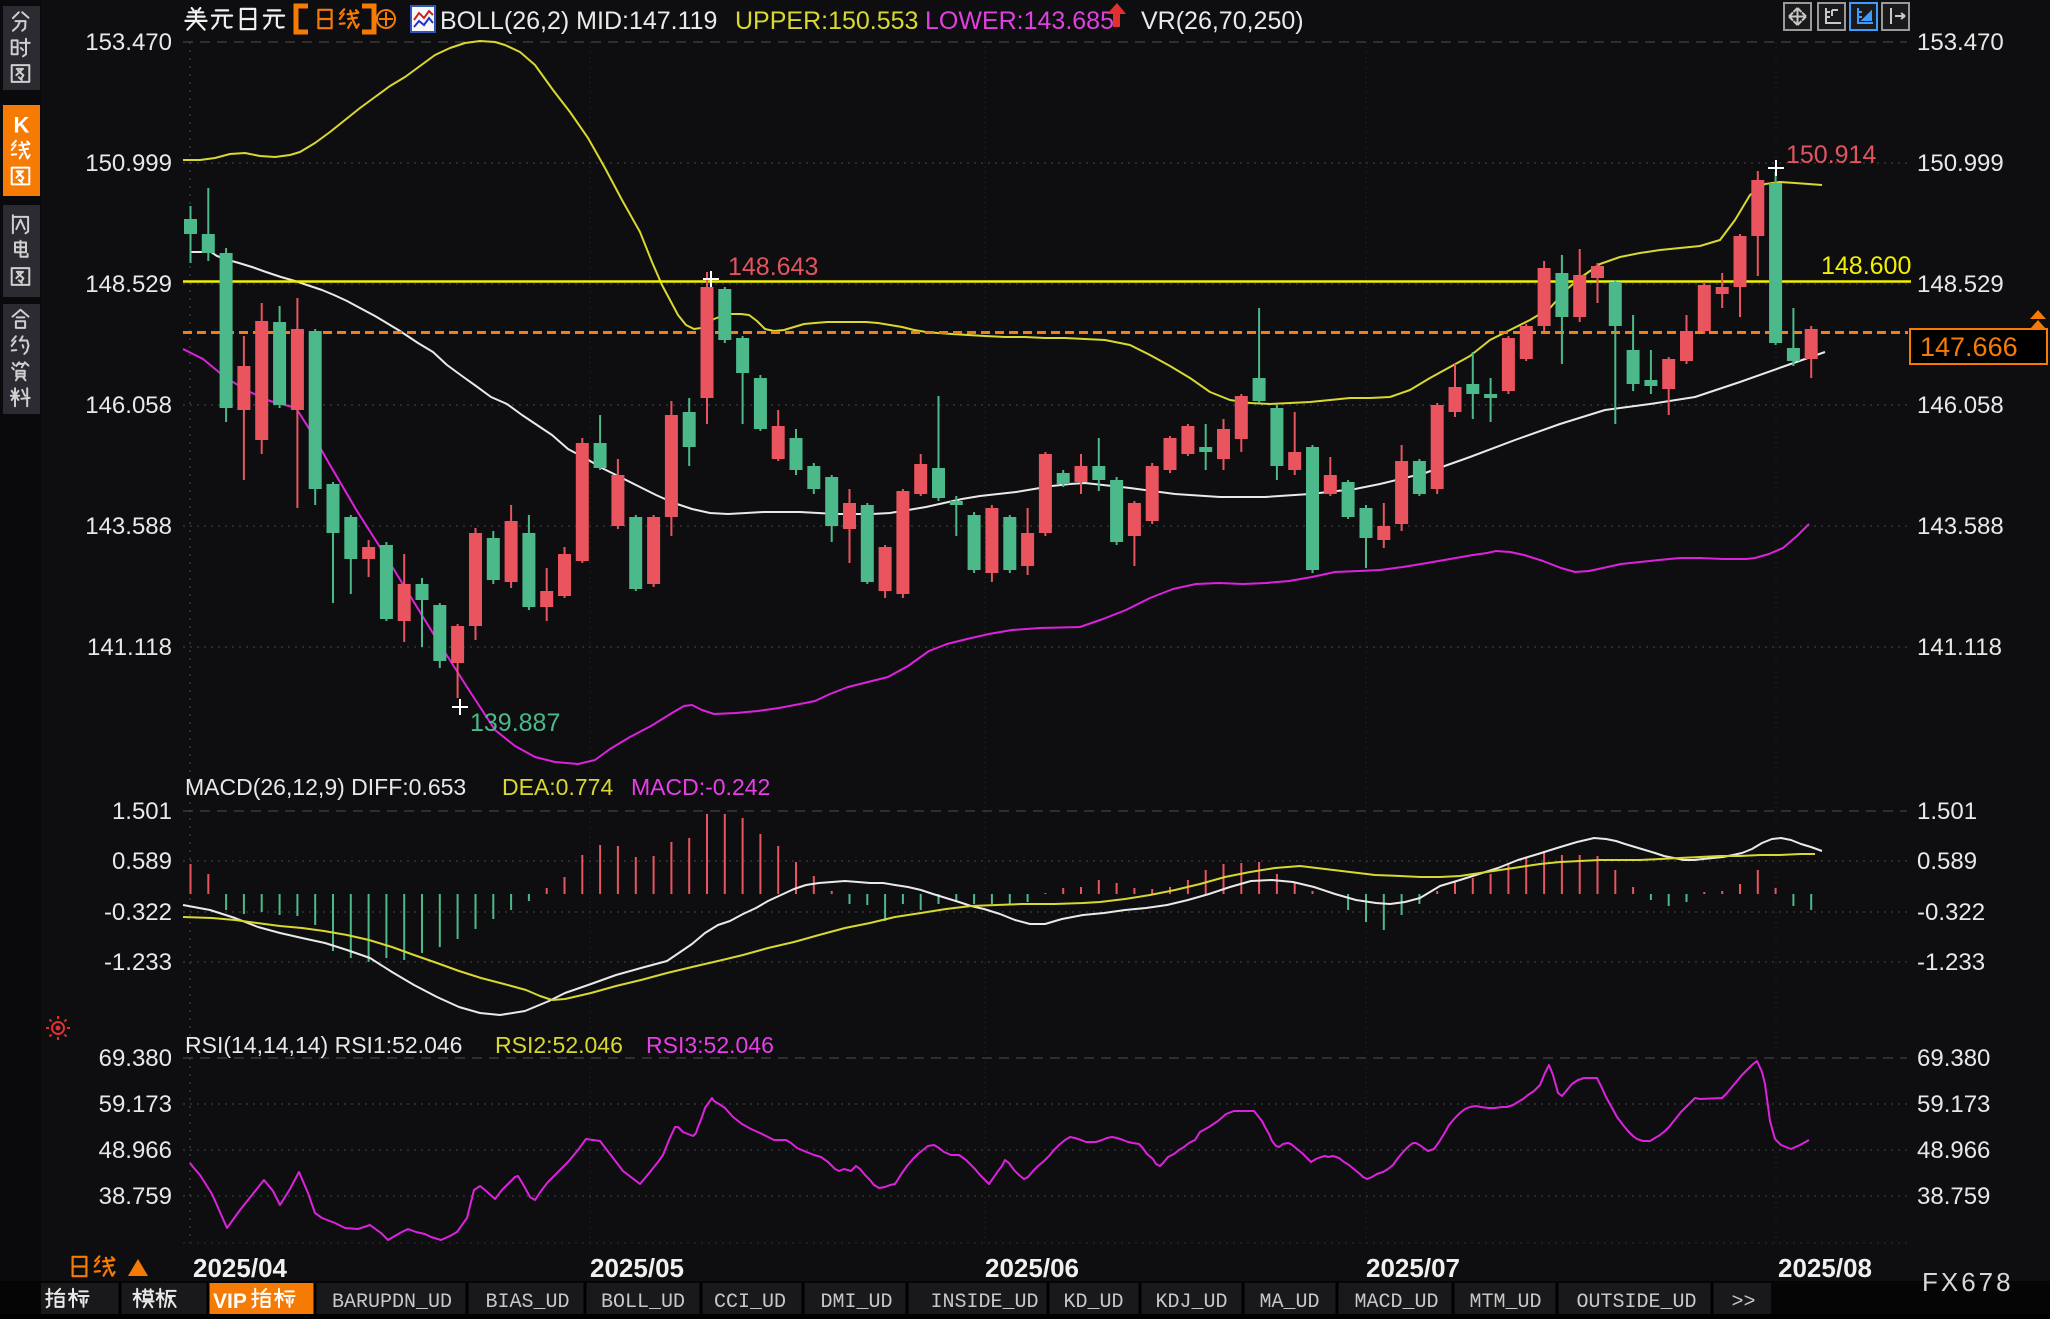  What do you see at coordinates (700, 787) in the screenshot?
I see `svg-text: MACD:-0.242` at bounding box center [700, 787].